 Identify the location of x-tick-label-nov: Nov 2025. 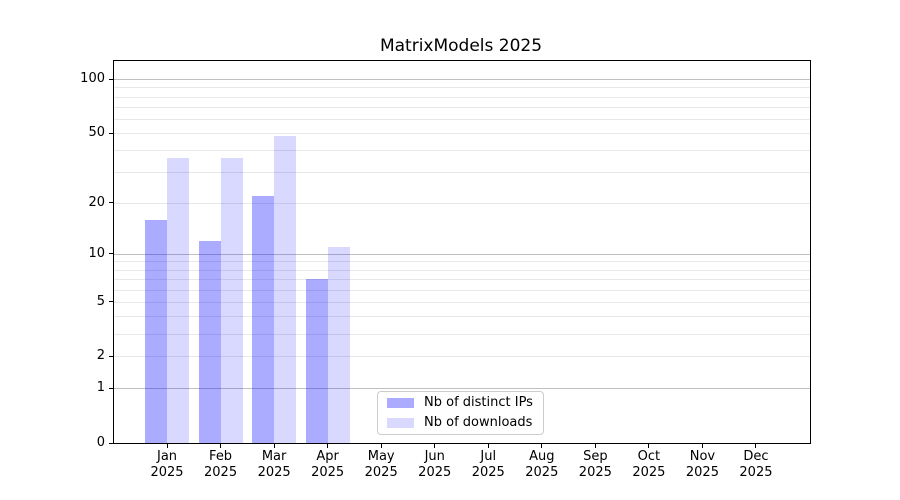
(702, 465).